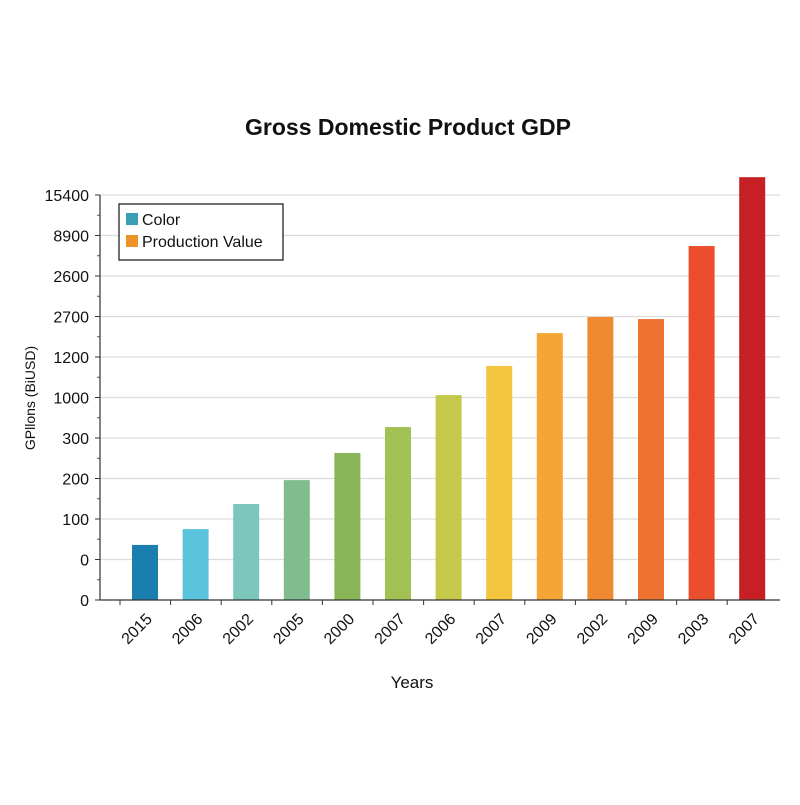  What do you see at coordinates (30, 398) in the screenshot?
I see `y-axis-label: GPllons (BiUSD)` at bounding box center [30, 398].